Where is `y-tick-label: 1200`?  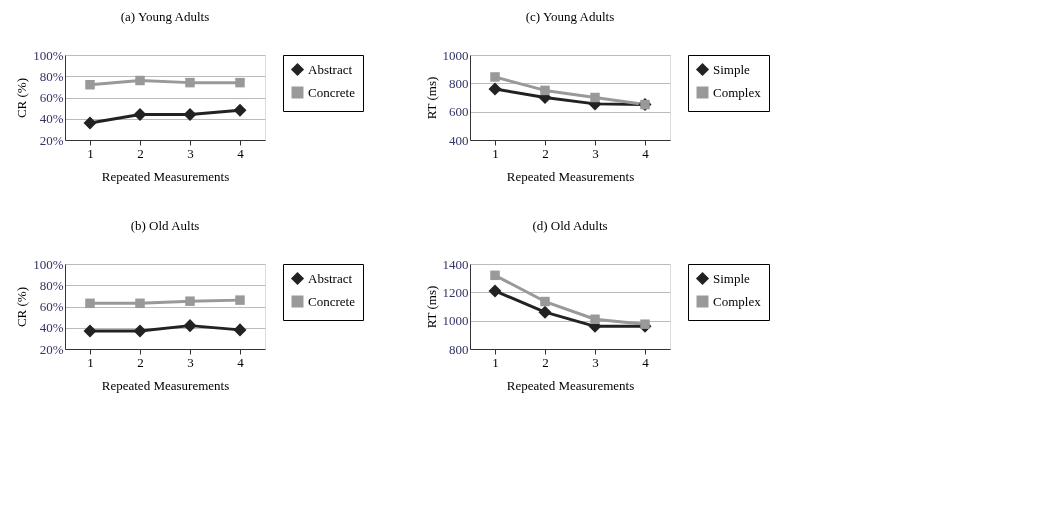
y-tick-label: 1200 is located at coordinates (455, 292).